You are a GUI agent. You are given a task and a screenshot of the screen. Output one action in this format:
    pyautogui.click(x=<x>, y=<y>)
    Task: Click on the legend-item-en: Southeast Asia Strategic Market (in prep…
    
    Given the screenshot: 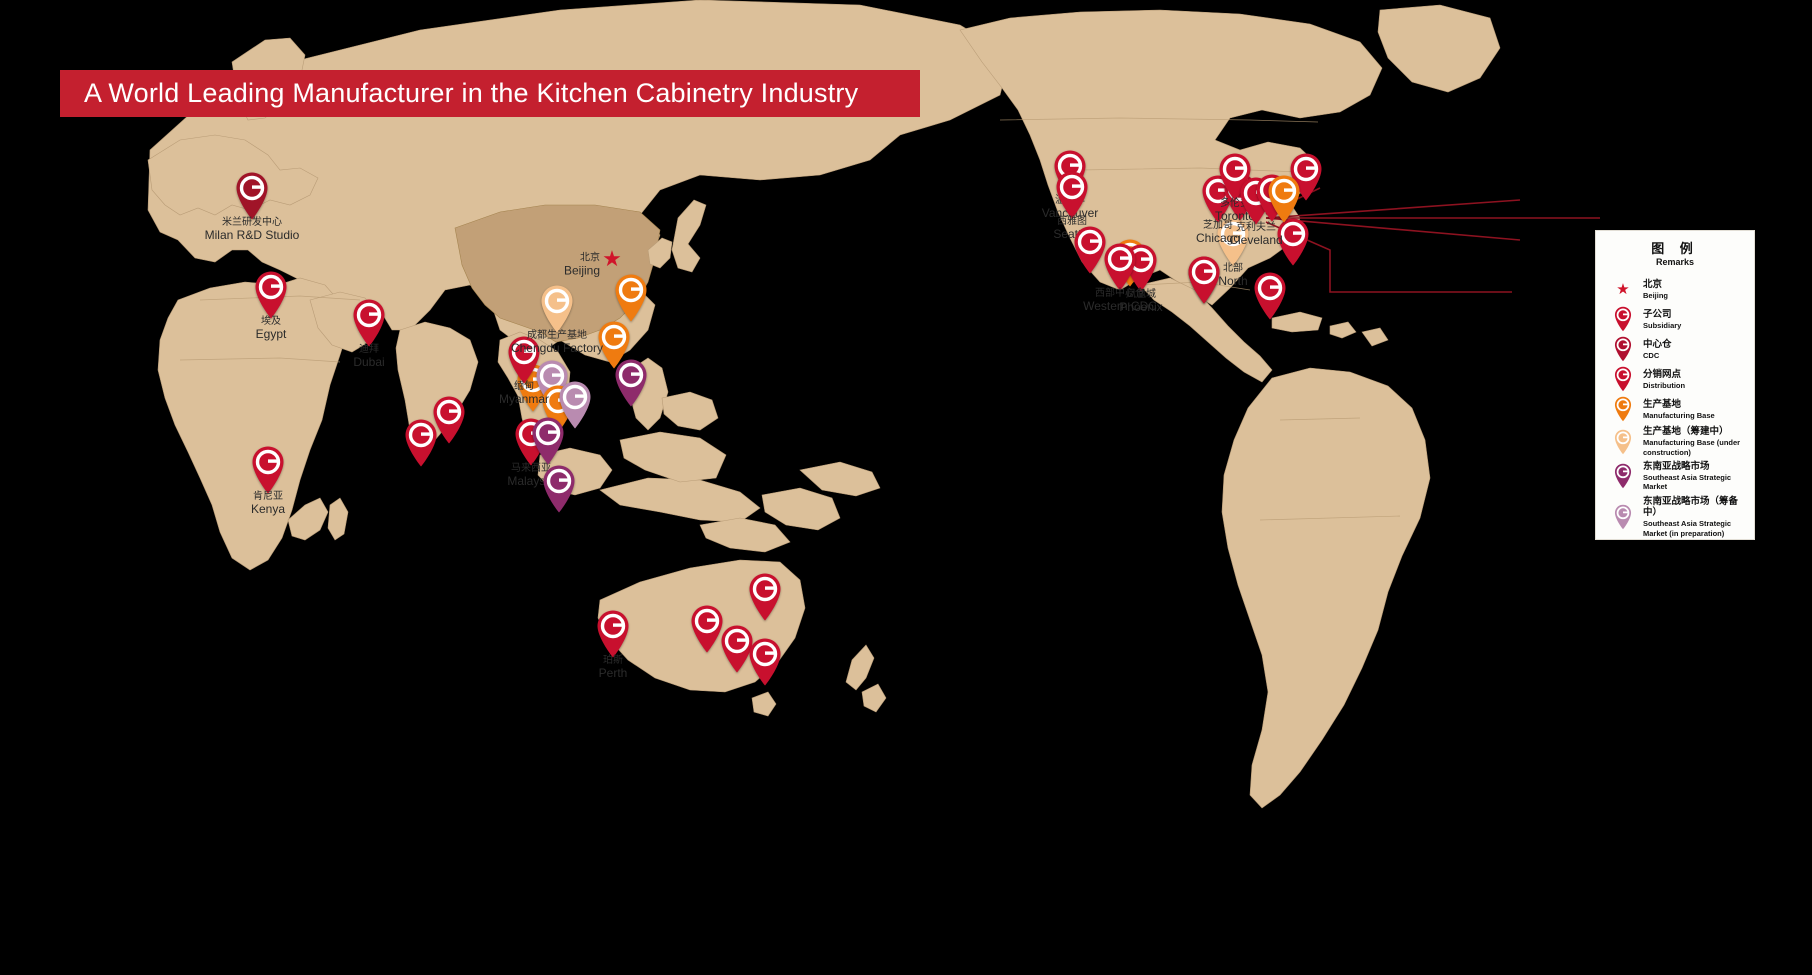 What is the action you would take?
    pyautogui.click(x=1687, y=528)
    